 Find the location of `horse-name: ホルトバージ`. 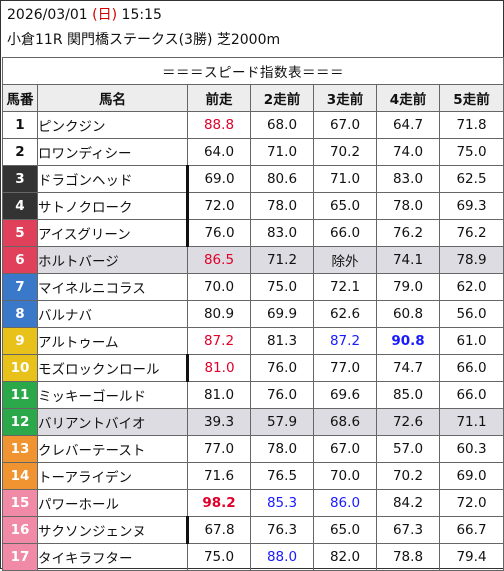

horse-name: ホルトバージ is located at coordinates (112, 260).